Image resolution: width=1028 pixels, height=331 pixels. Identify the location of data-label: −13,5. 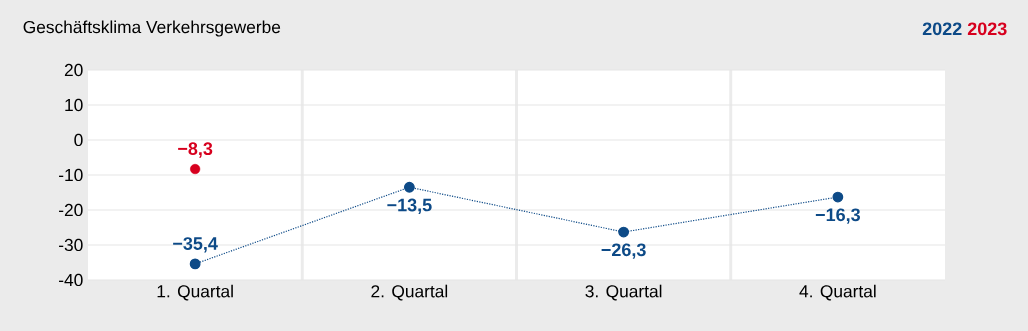
(409, 206).